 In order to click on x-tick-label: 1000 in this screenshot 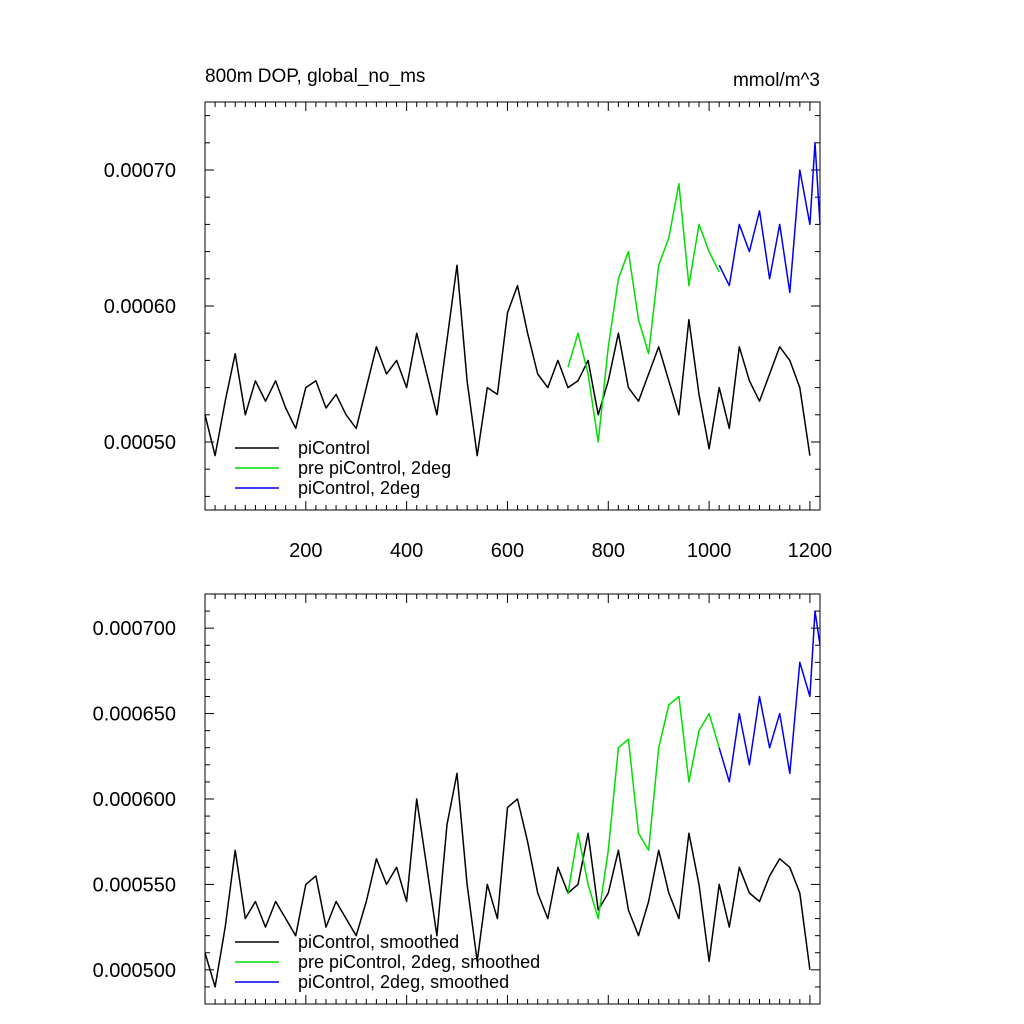, I will do `click(709, 551)`.